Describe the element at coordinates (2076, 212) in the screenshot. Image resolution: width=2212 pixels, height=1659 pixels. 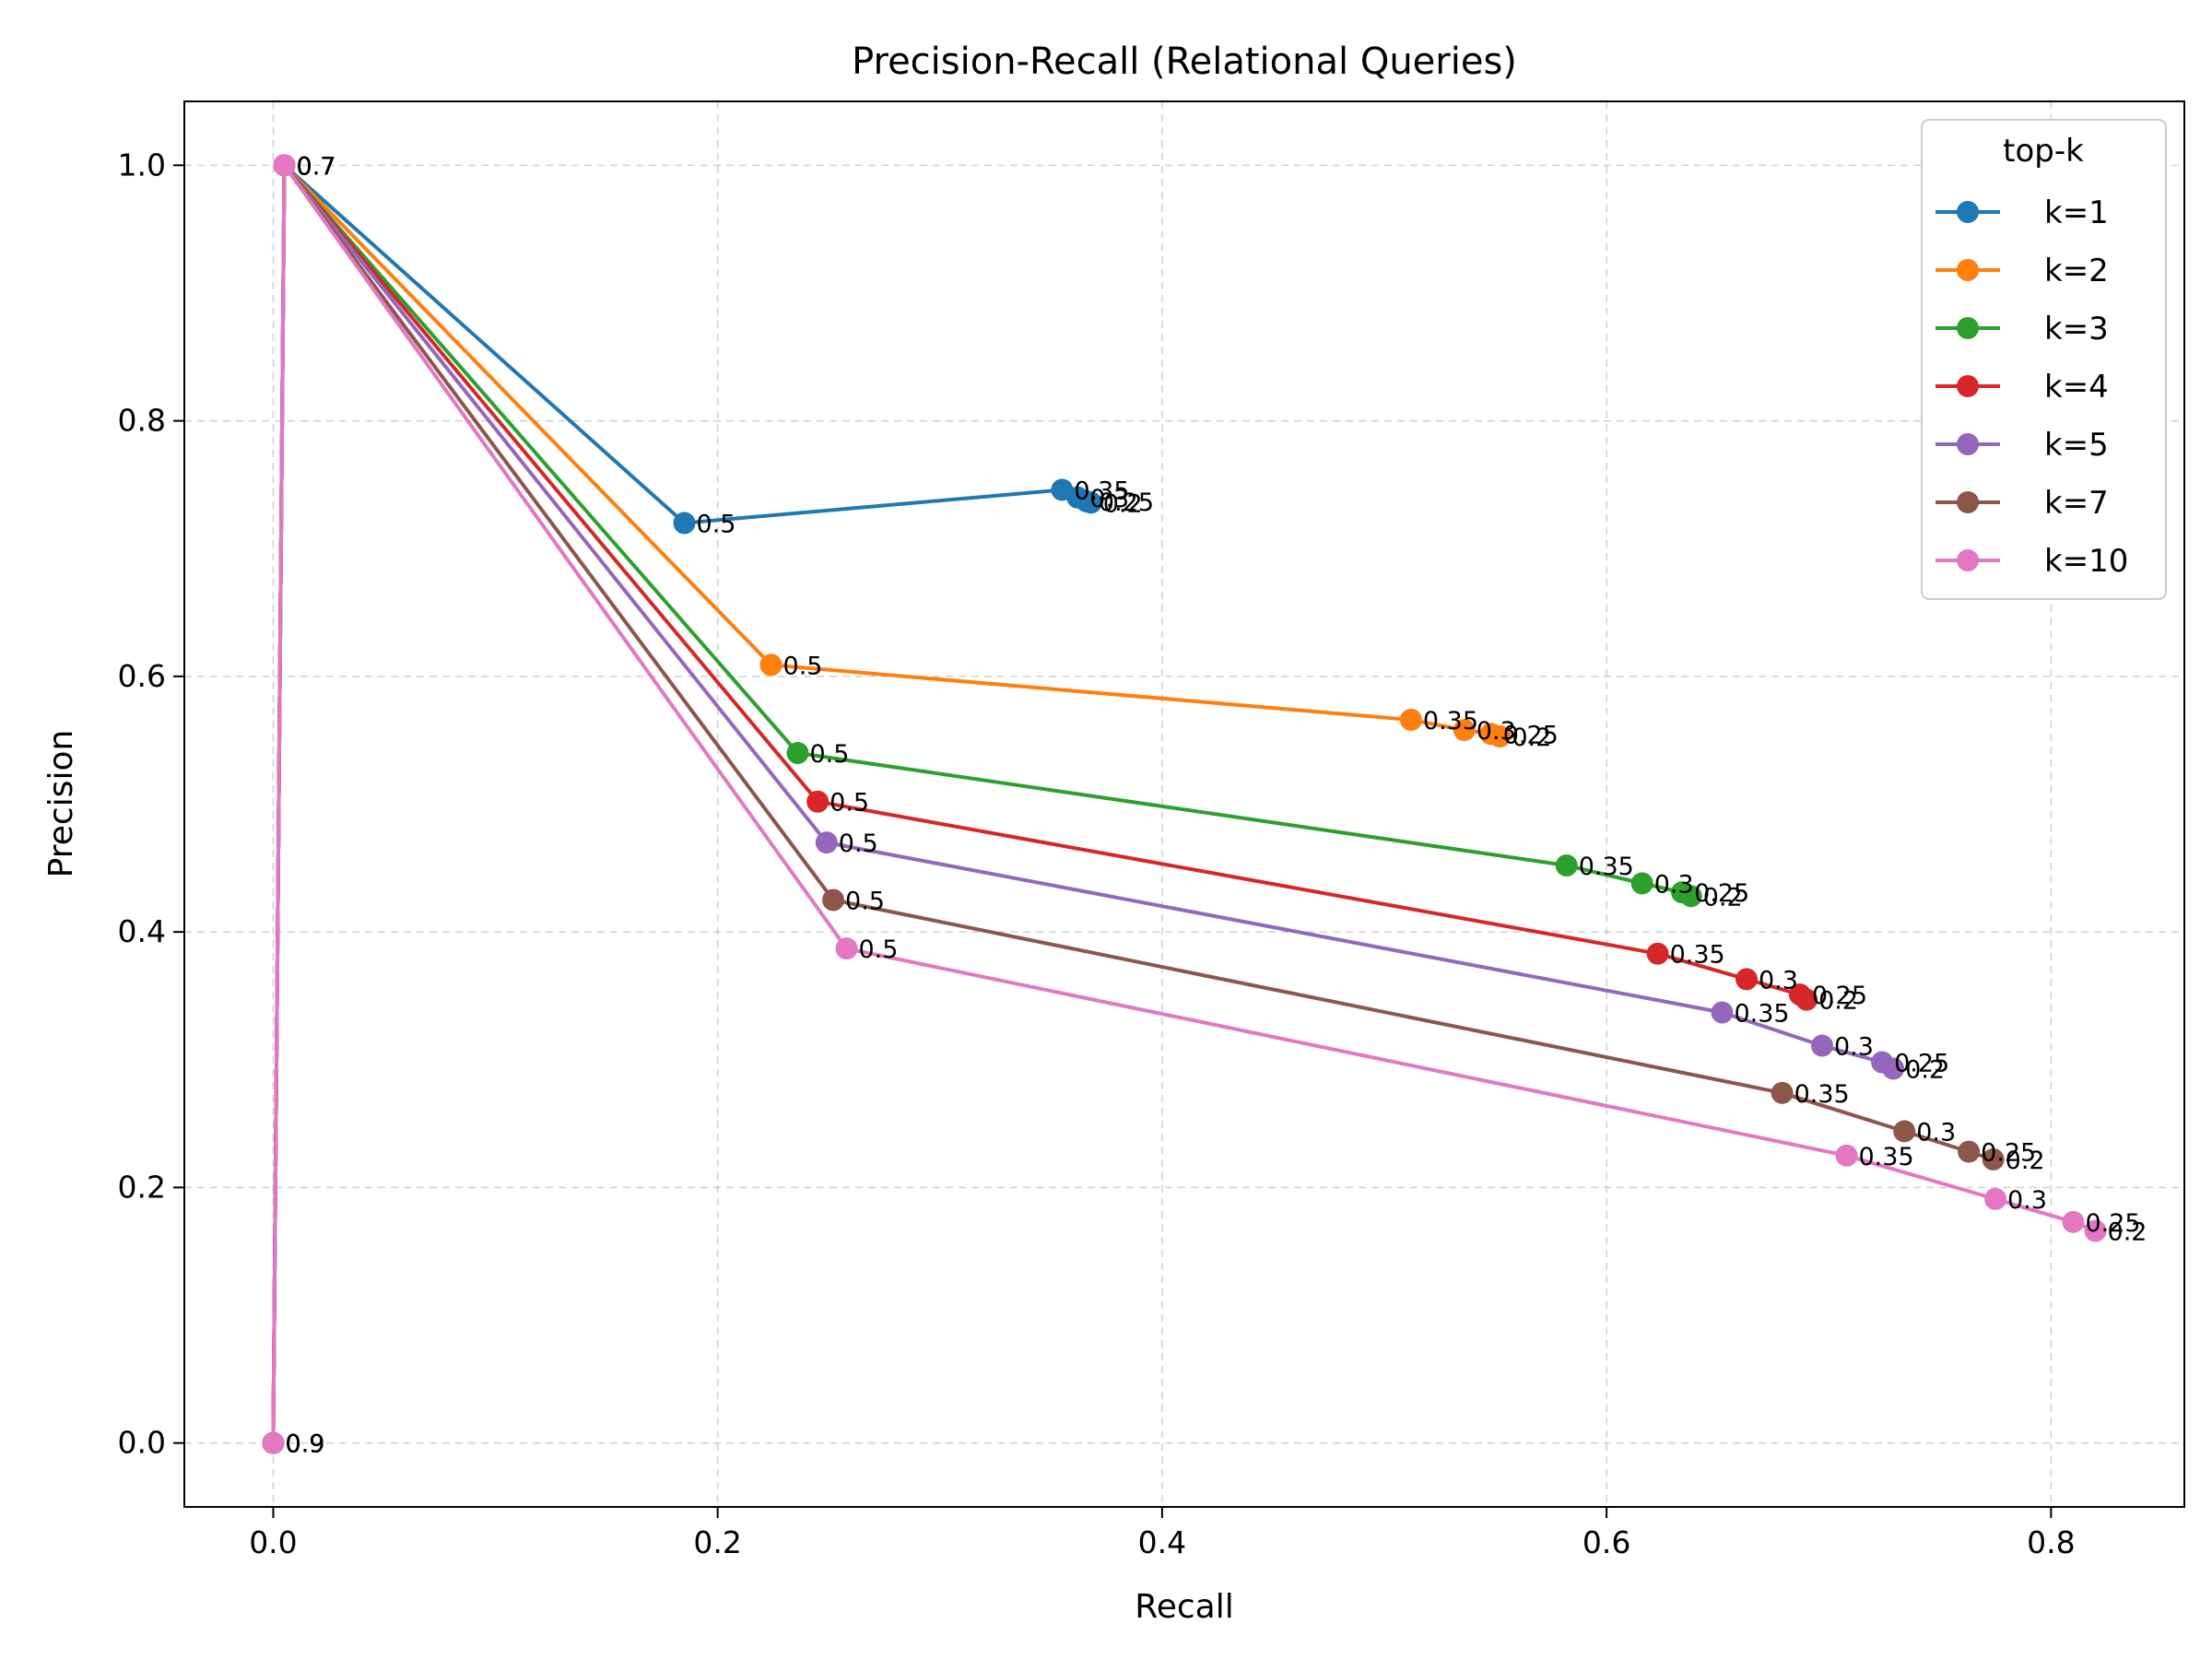
I see `legend-label: k=1` at that location.